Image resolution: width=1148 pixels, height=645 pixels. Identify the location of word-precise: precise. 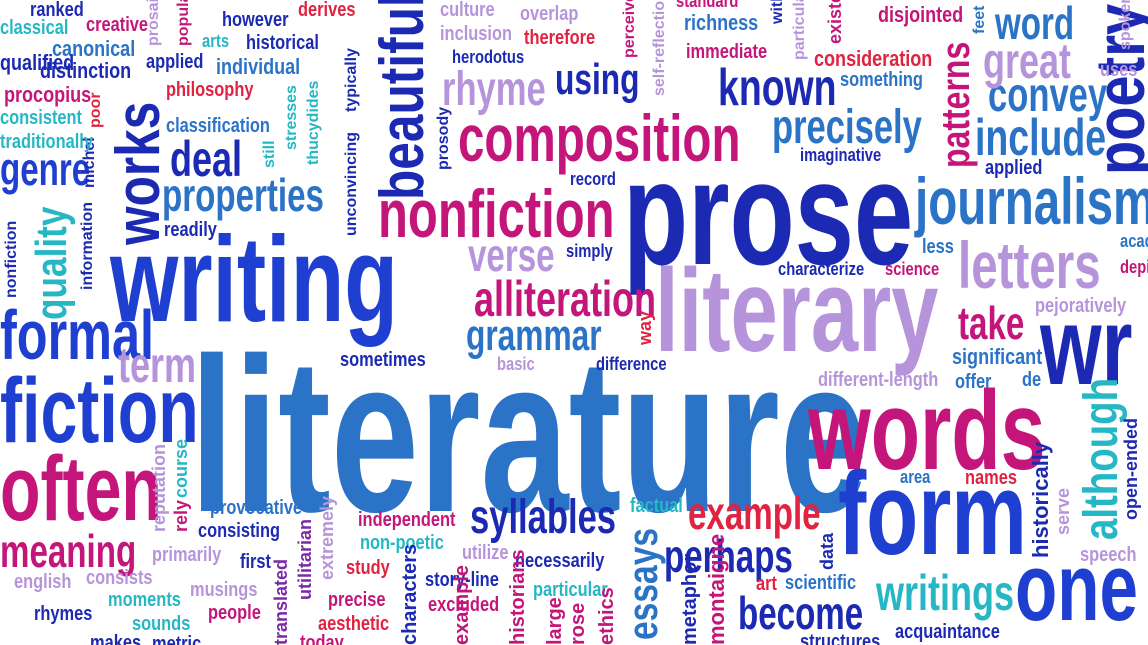
(357, 600).